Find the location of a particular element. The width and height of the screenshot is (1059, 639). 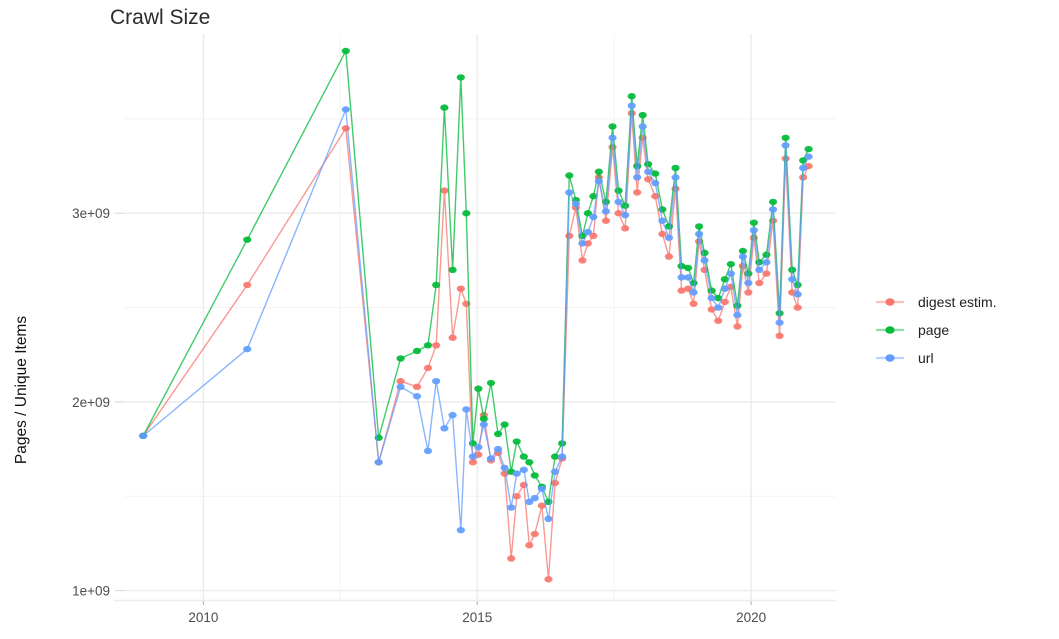

legend: digest estim. page url is located at coordinates (936, 330).